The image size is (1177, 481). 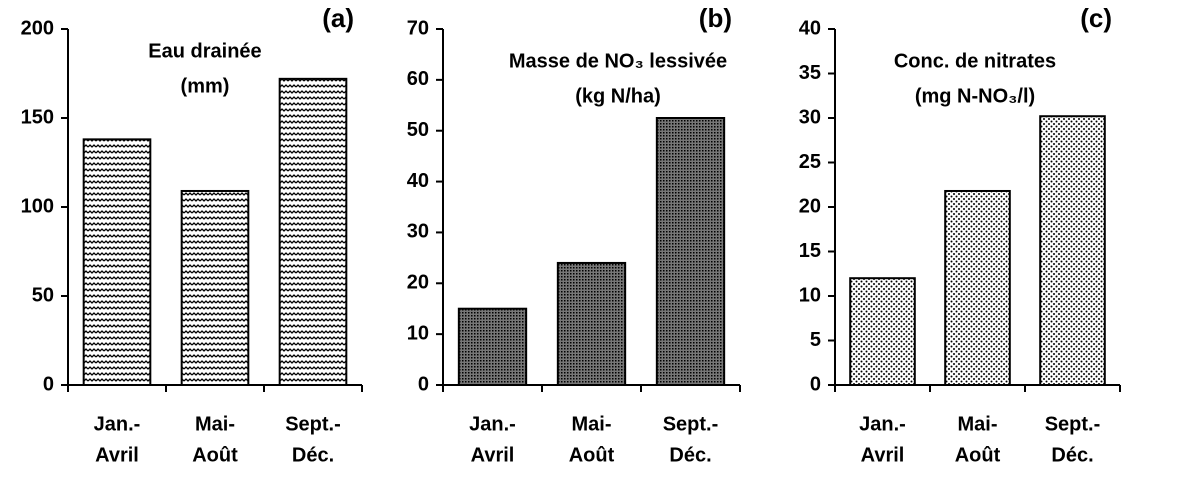 What do you see at coordinates (975, 61) in the screenshot?
I see `chart-title: Conc. de nitrates` at bounding box center [975, 61].